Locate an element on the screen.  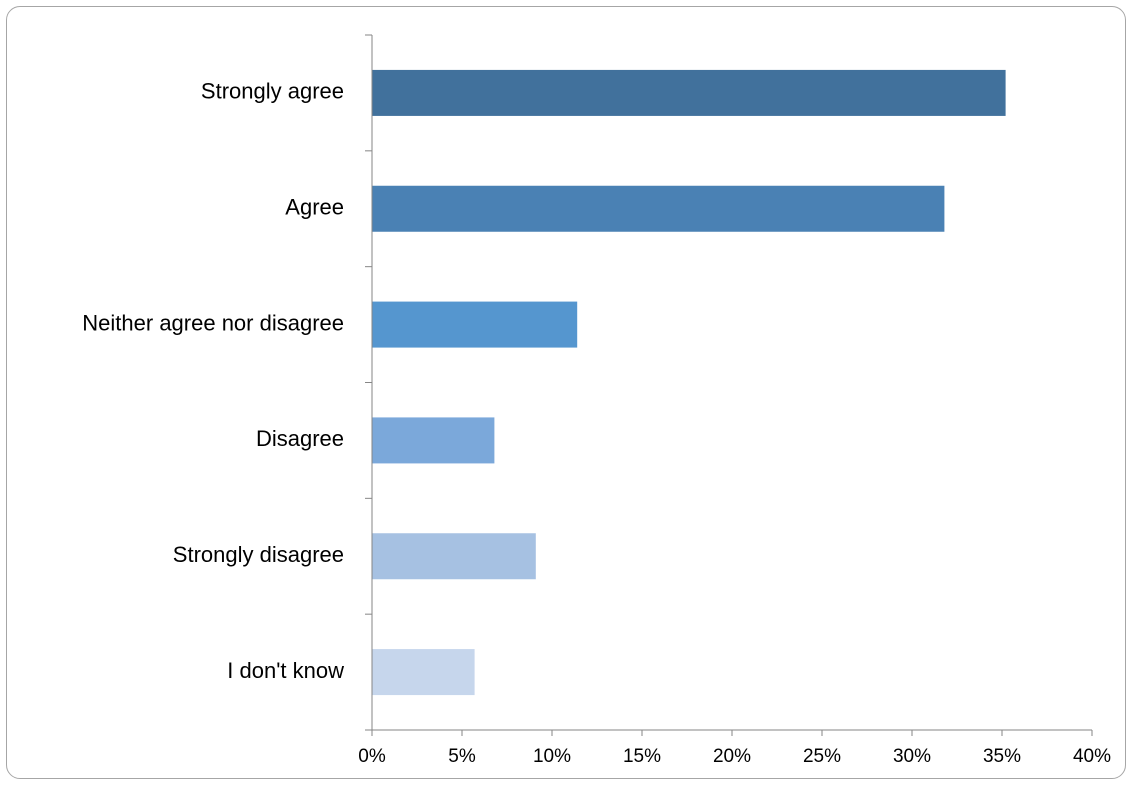
x-tick-label: 10% is located at coordinates (552, 756).